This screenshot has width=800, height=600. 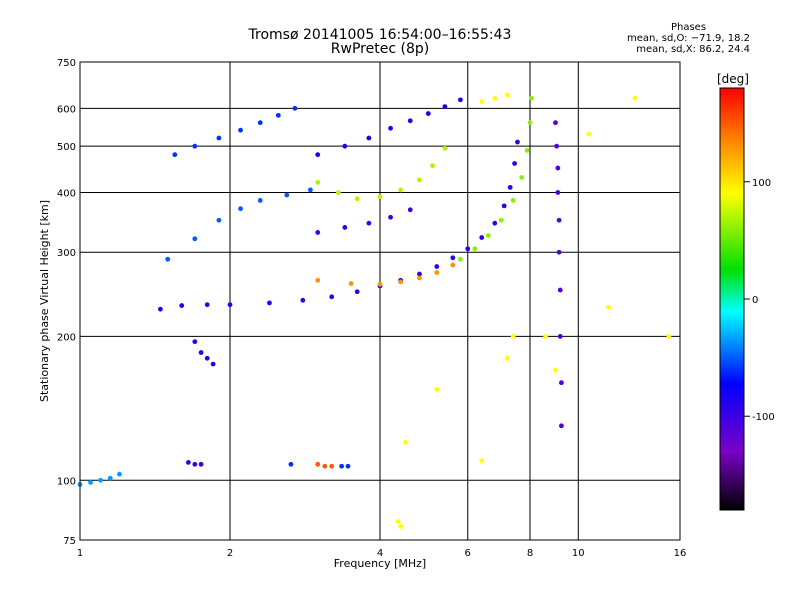 What do you see at coordinates (733, 79) in the screenshot?
I see `colorbar-label: [deg]` at bounding box center [733, 79].